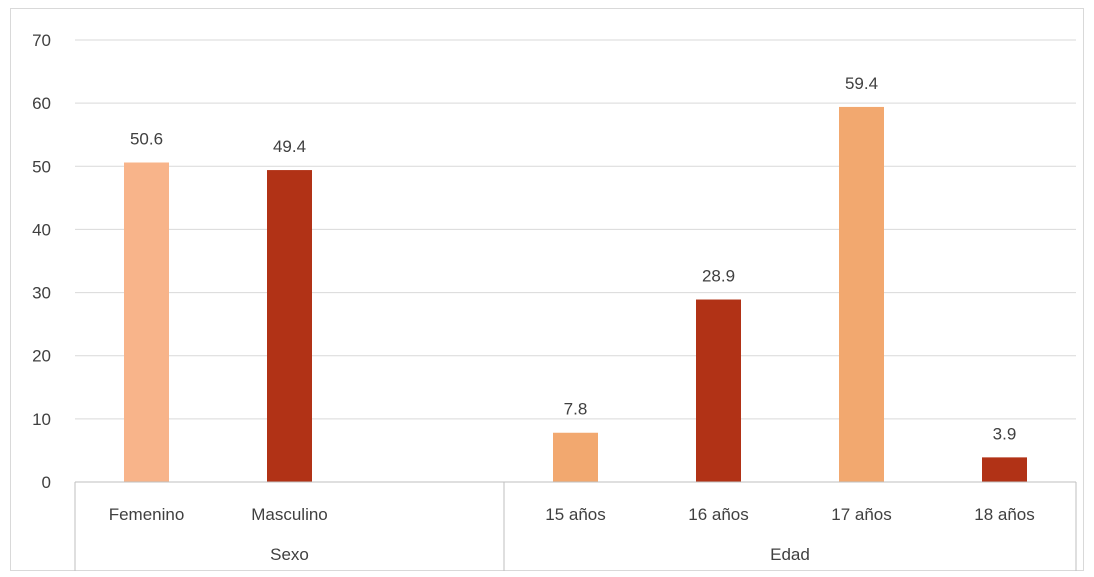 The width and height of the screenshot is (1094, 577). I want to click on category-label: 18 años, so click(1004, 514).